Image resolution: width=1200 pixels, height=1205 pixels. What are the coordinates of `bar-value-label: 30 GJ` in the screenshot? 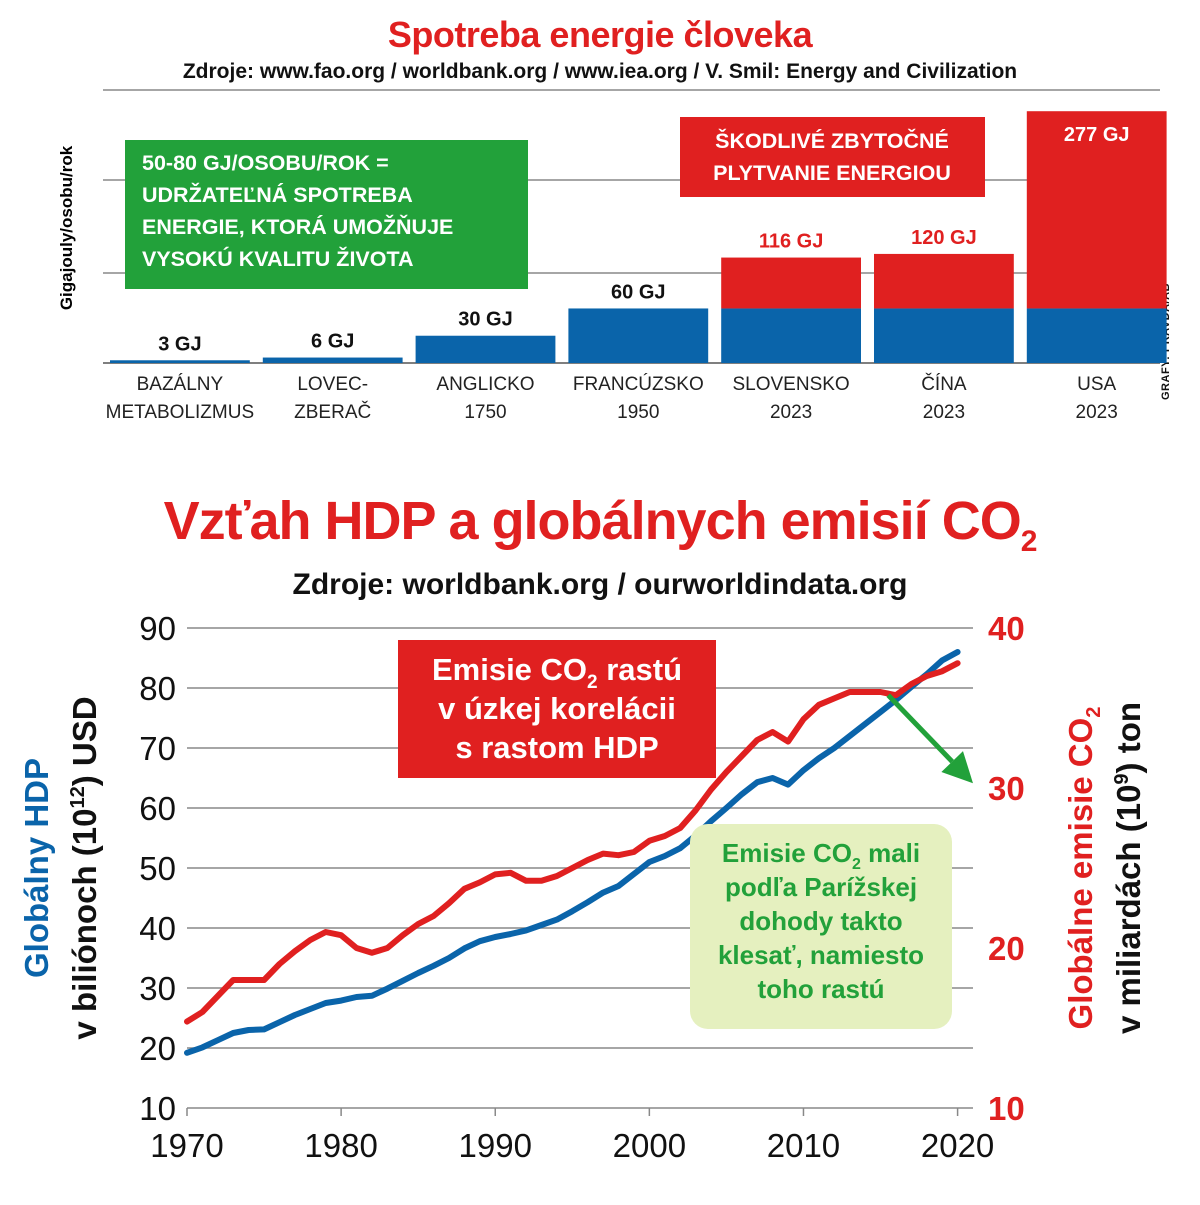 It's located at (485, 320).